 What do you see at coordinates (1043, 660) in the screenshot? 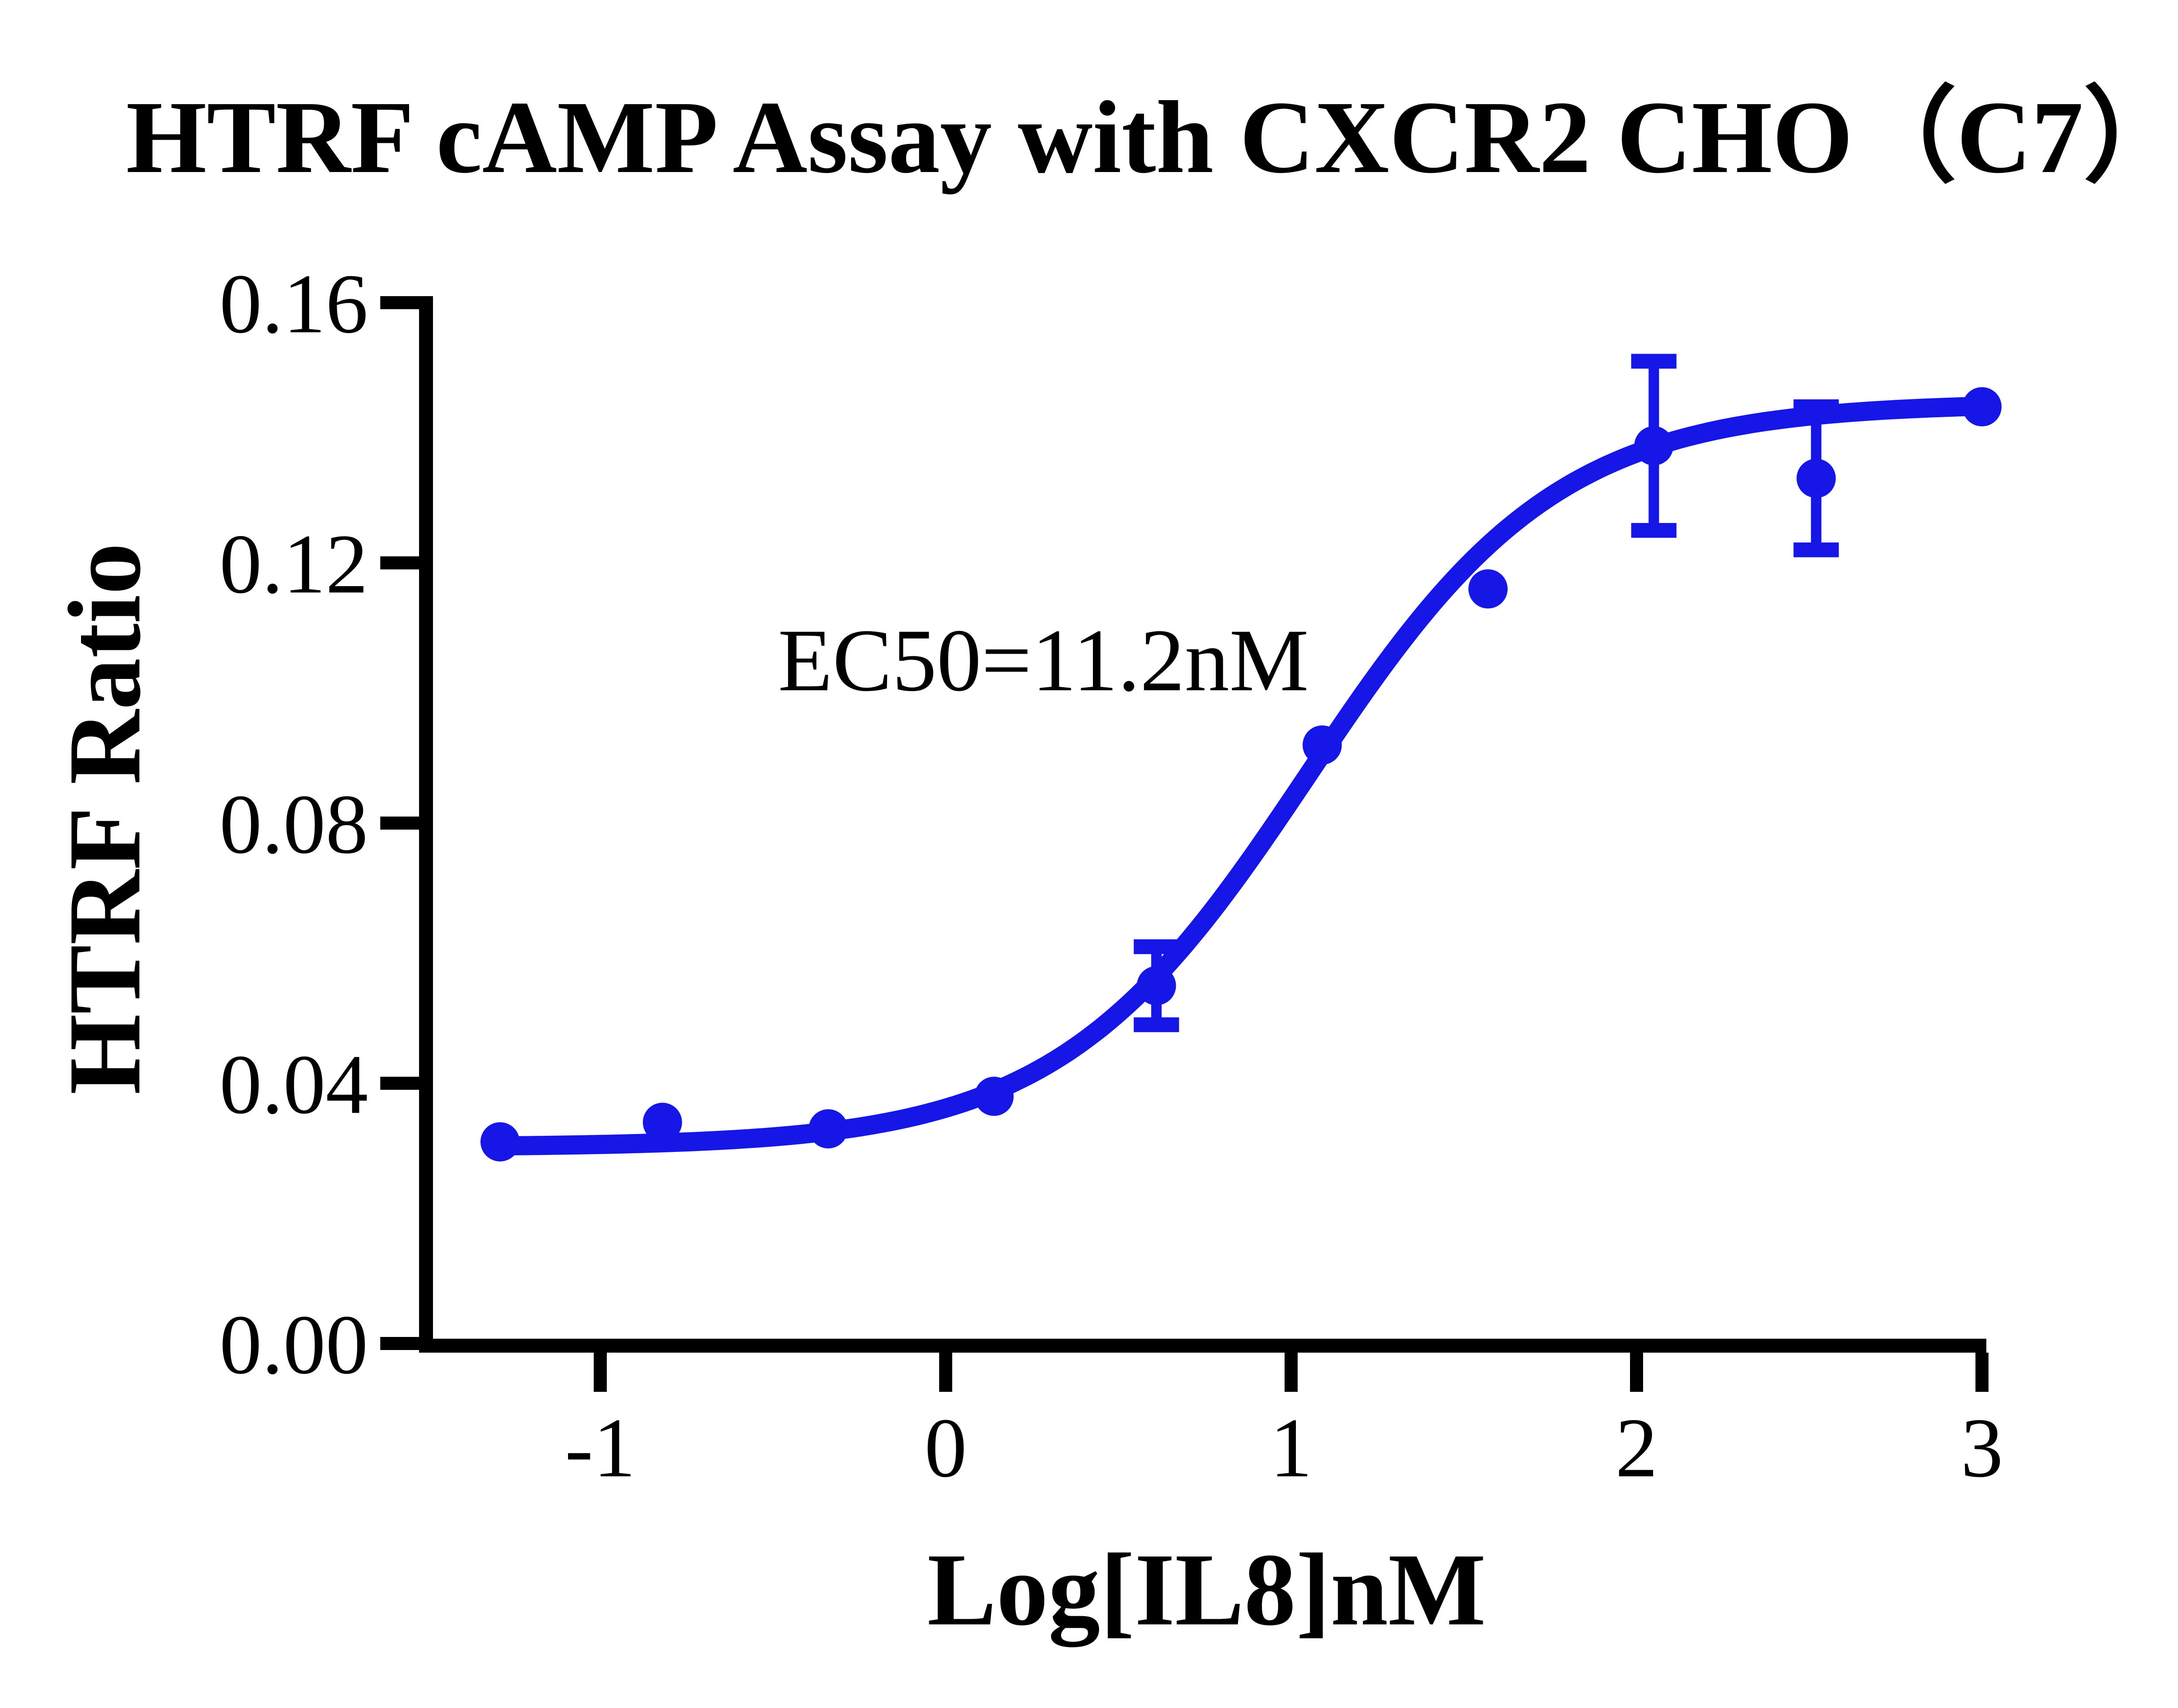
I see `ec50-annotation: EC50=11.2nM` at bounding box center [1043, 660].